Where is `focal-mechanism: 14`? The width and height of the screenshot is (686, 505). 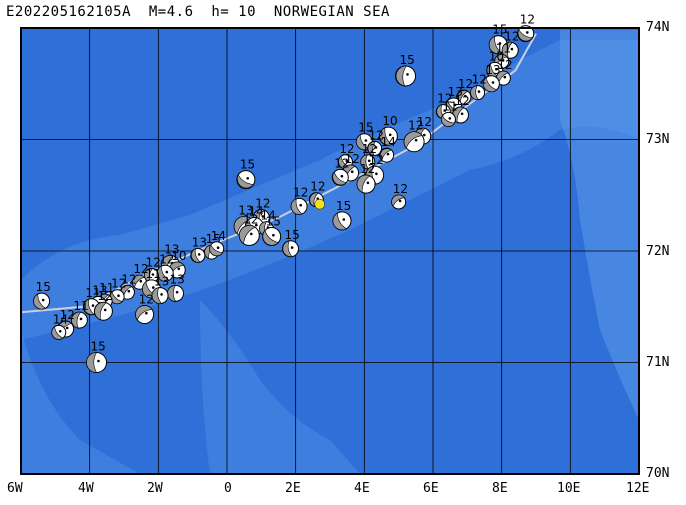
focal-mechanism: 14 is located at coordinates (387, 149).